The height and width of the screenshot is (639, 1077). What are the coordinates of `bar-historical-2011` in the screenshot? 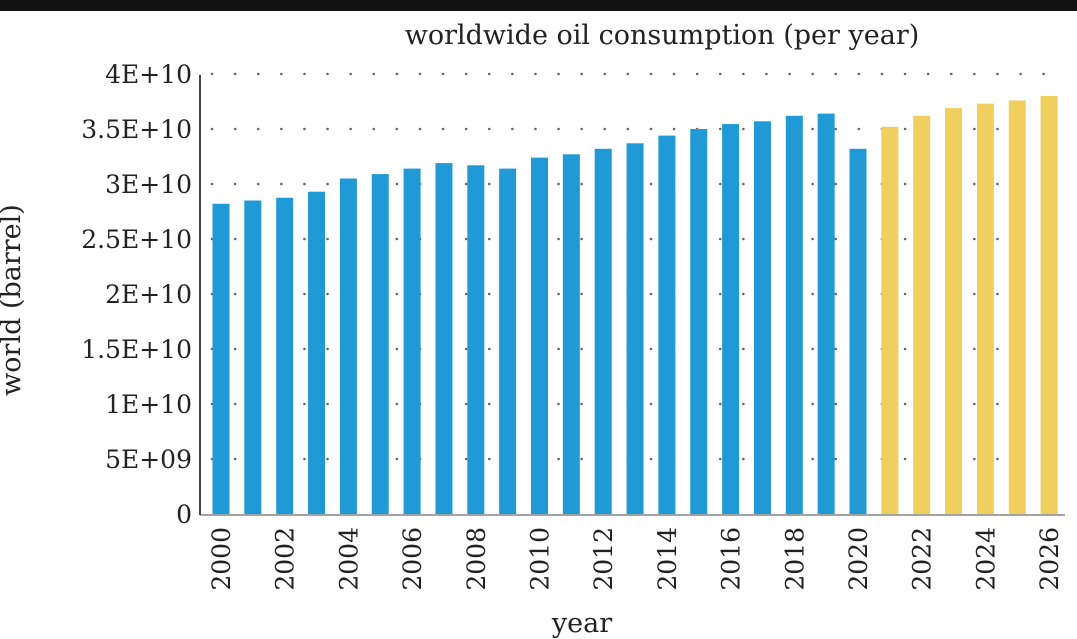 It's located at (571, 334).